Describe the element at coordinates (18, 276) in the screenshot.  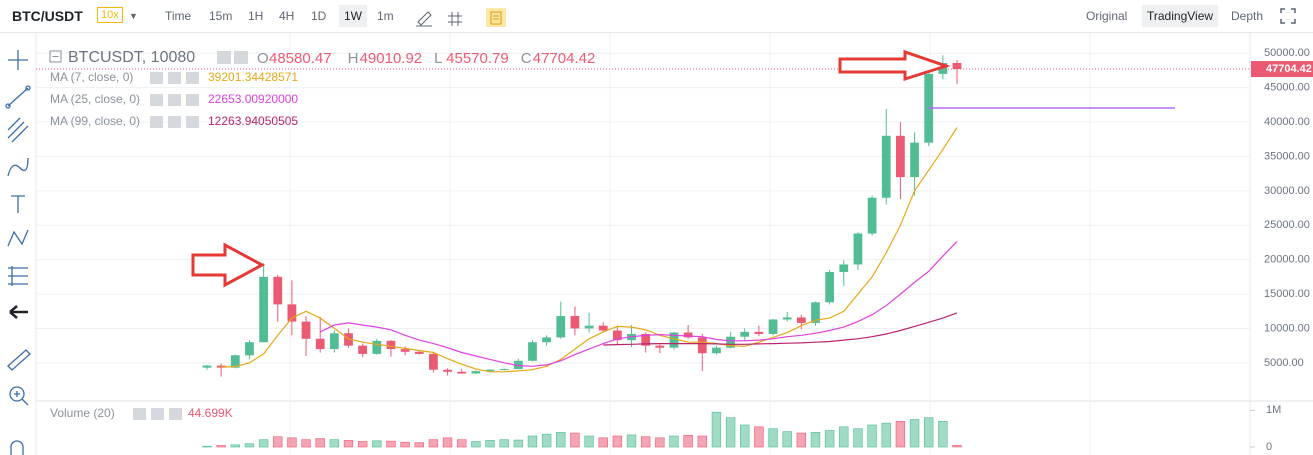
I see `fib-tool` at that location.